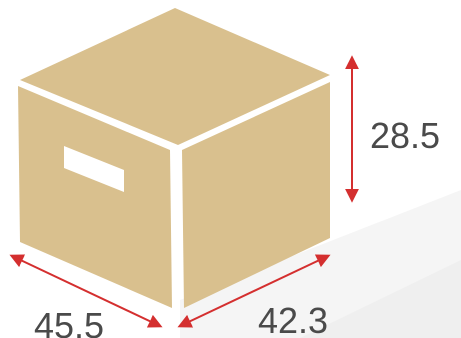  I want to click on length-label: 45.5, so click(69, 321).